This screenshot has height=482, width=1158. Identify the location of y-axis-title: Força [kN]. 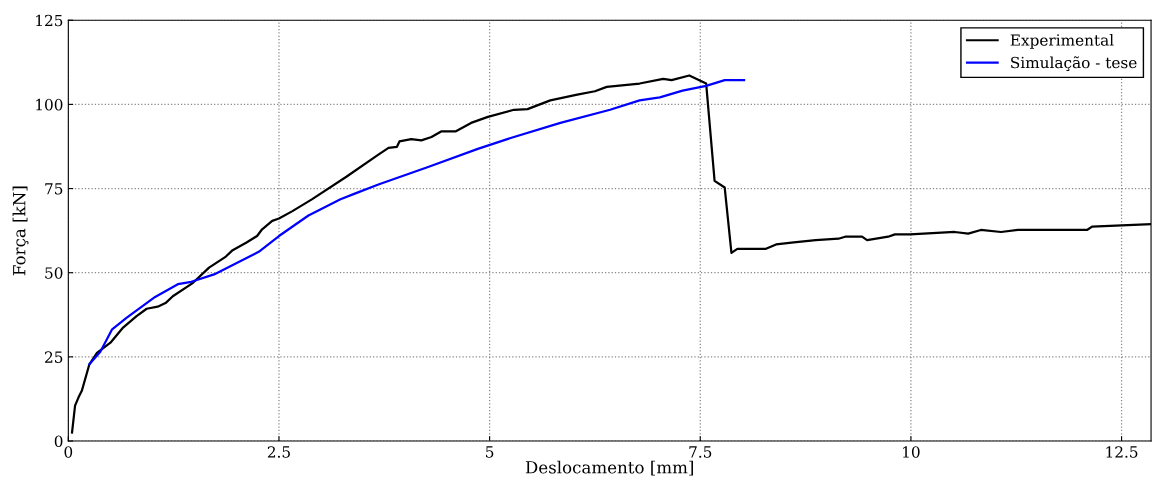
(20, 231).